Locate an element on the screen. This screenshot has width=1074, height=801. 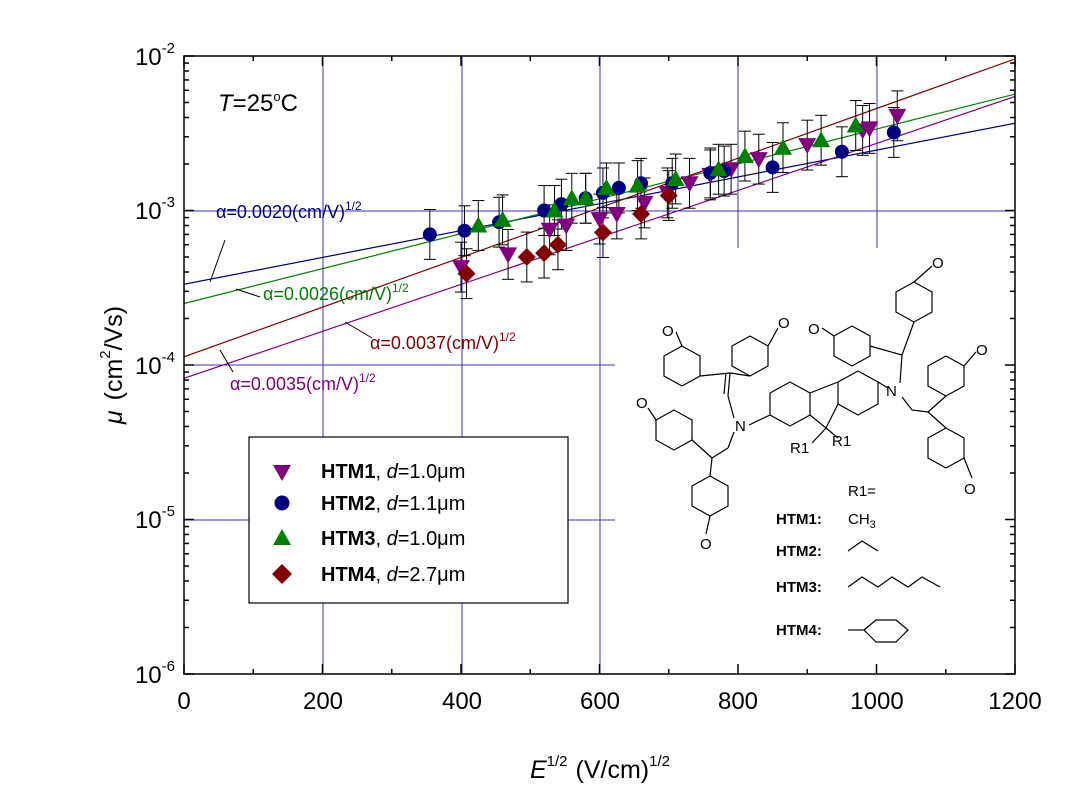
legend-marker-htm1 is located at coordinates (282, 473).